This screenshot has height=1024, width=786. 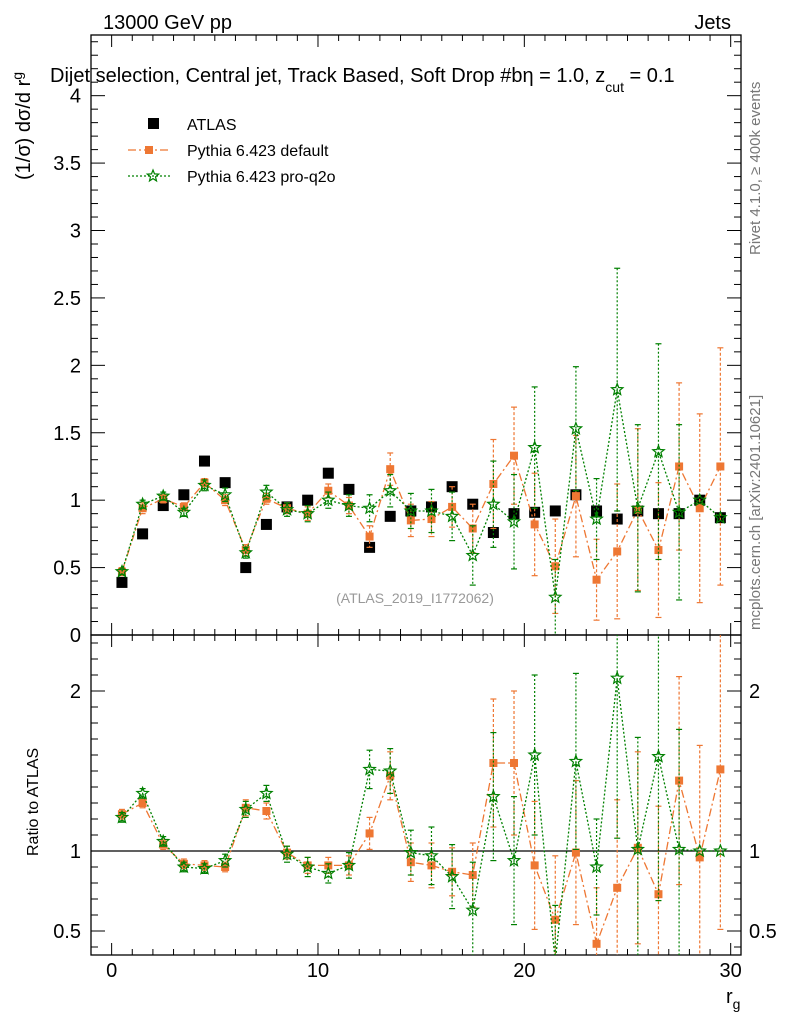 I want to click on legend-default-marker, so click(x=149, y=150).